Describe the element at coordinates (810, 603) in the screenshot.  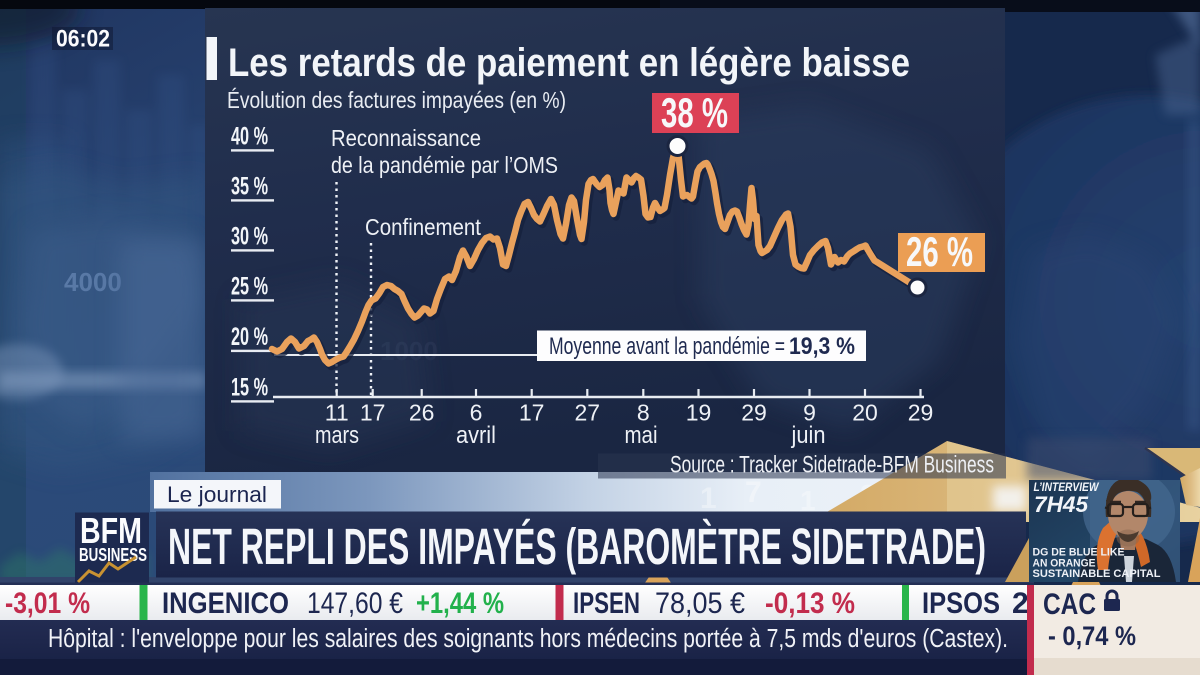
I see `svg-text: -0,13 %` at that location.